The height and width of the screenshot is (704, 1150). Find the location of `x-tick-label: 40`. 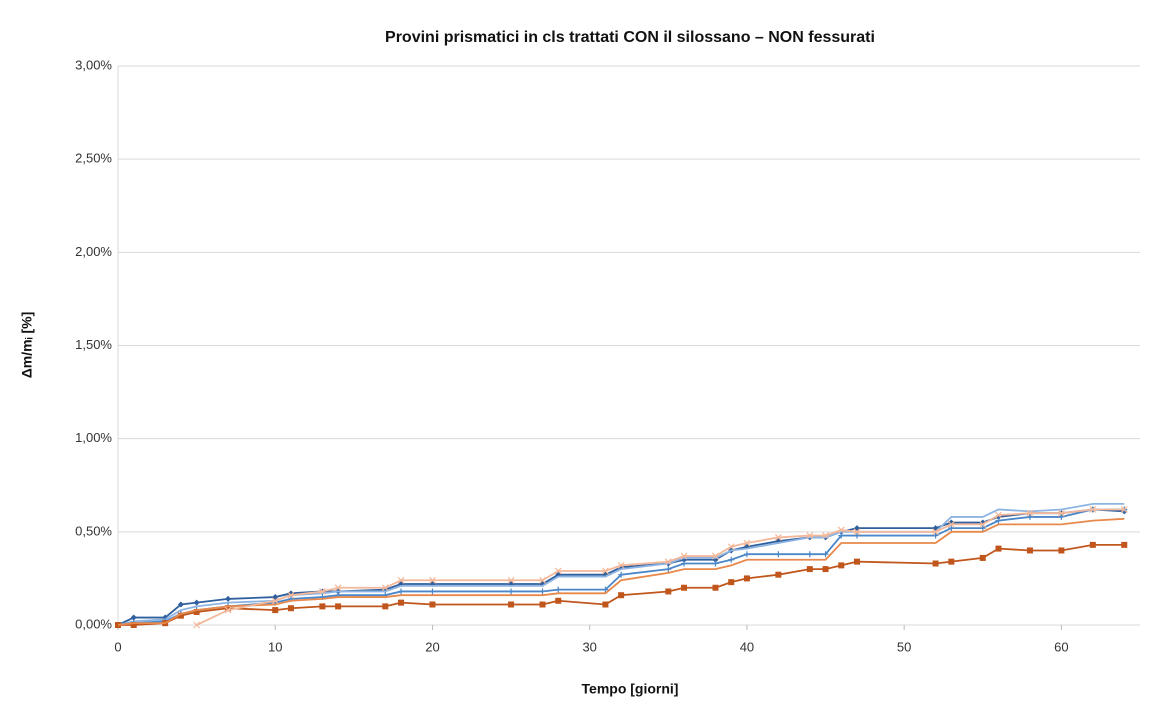

x-tick-label: 40 is located at coordinates (747, 646).